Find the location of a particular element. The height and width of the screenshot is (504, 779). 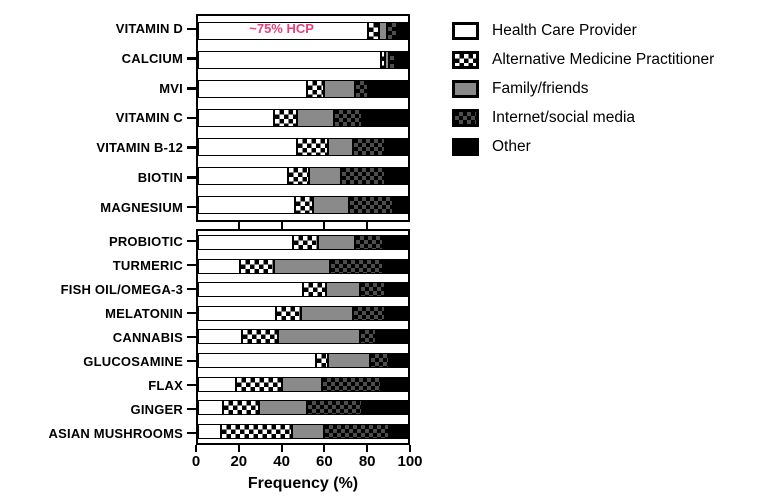

bar-vitamin-c is located at coordinates (303, 117).